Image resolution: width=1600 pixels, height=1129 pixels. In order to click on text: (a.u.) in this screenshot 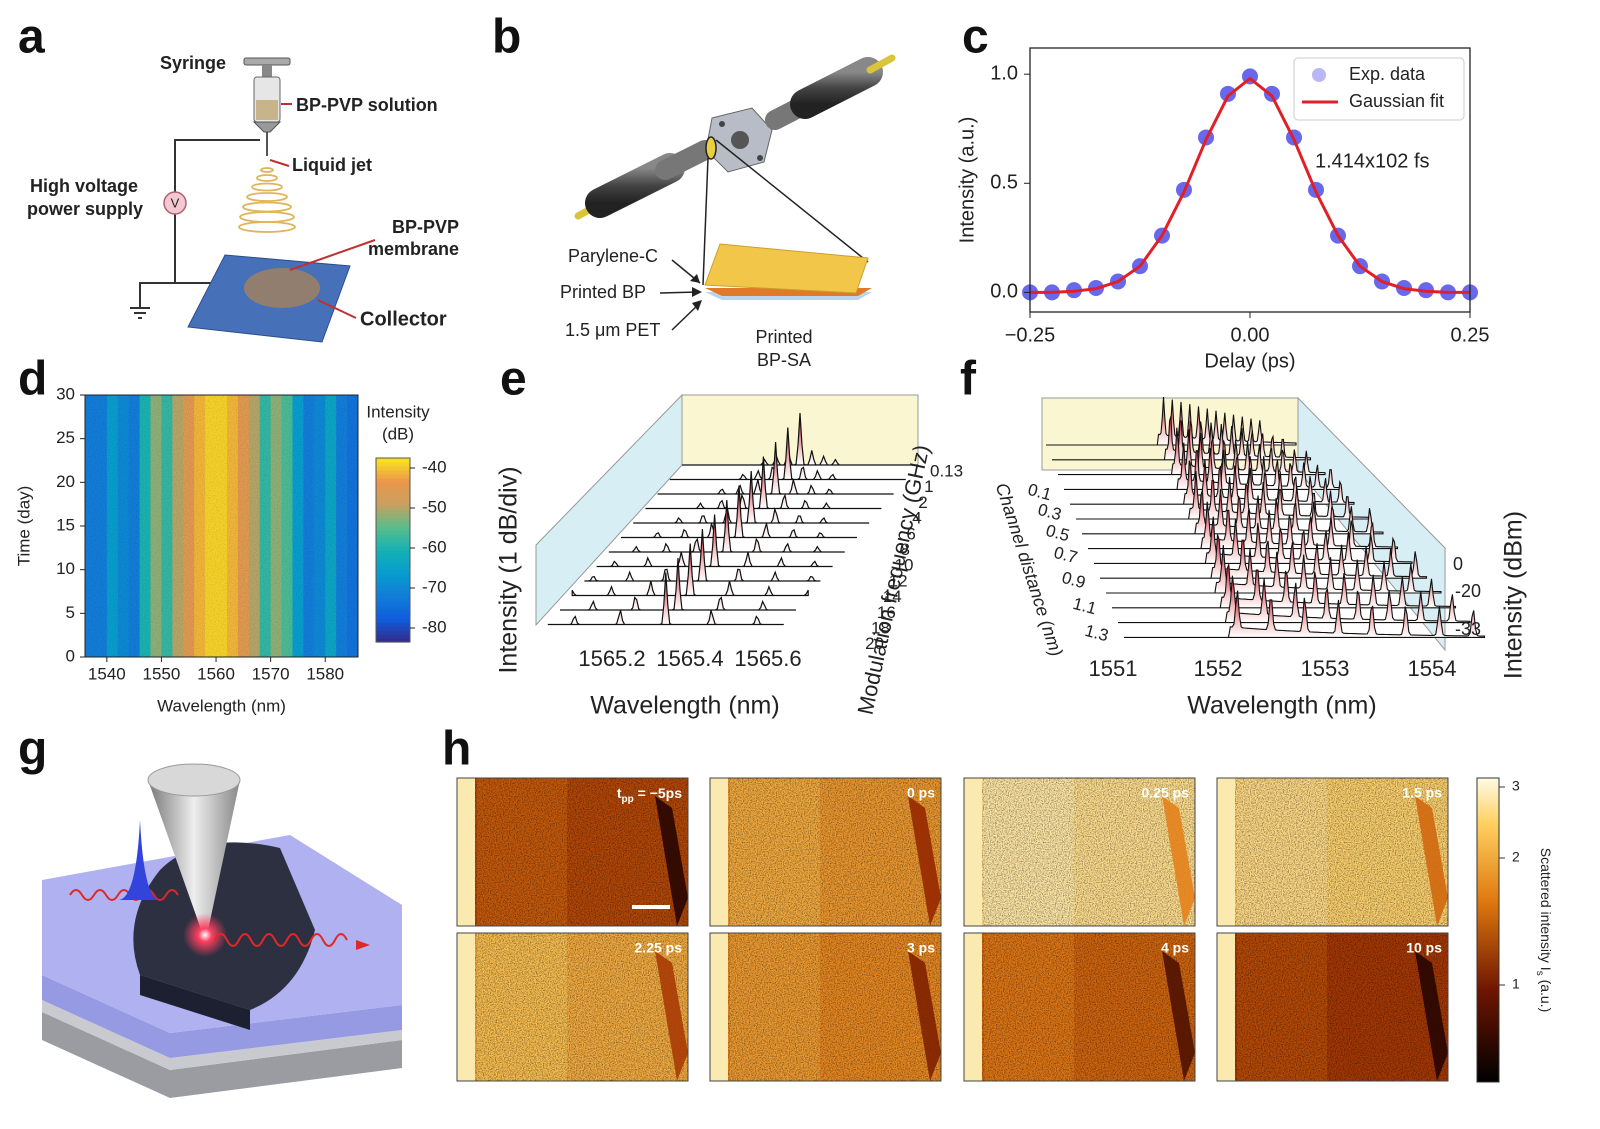, I will do `click(1546, 994)`.